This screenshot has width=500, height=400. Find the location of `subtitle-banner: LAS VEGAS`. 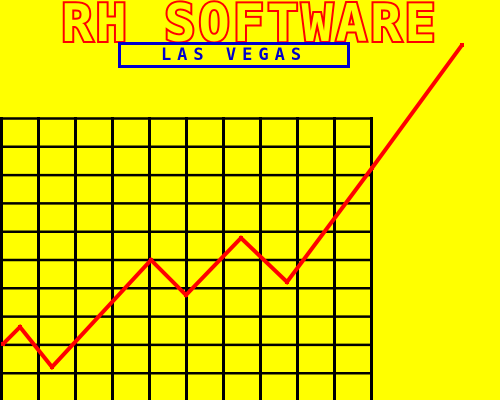

subtitle-banner: LAS VEGAS is located at coordinates (234, 55).